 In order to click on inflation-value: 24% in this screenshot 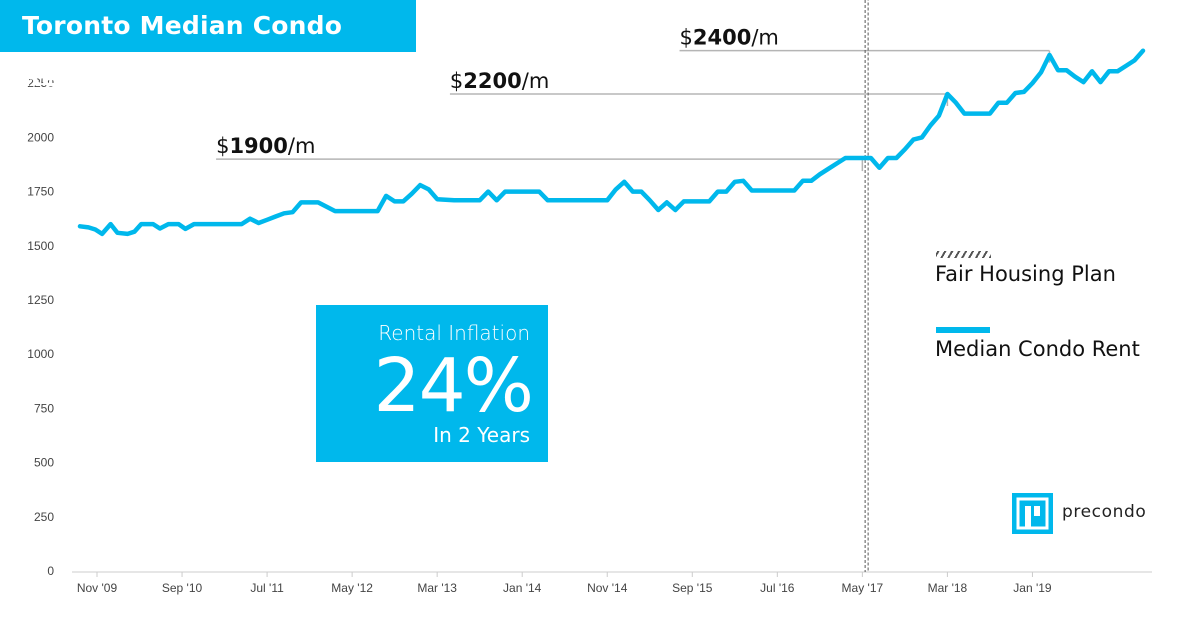, I will do `click(453, 386)`.